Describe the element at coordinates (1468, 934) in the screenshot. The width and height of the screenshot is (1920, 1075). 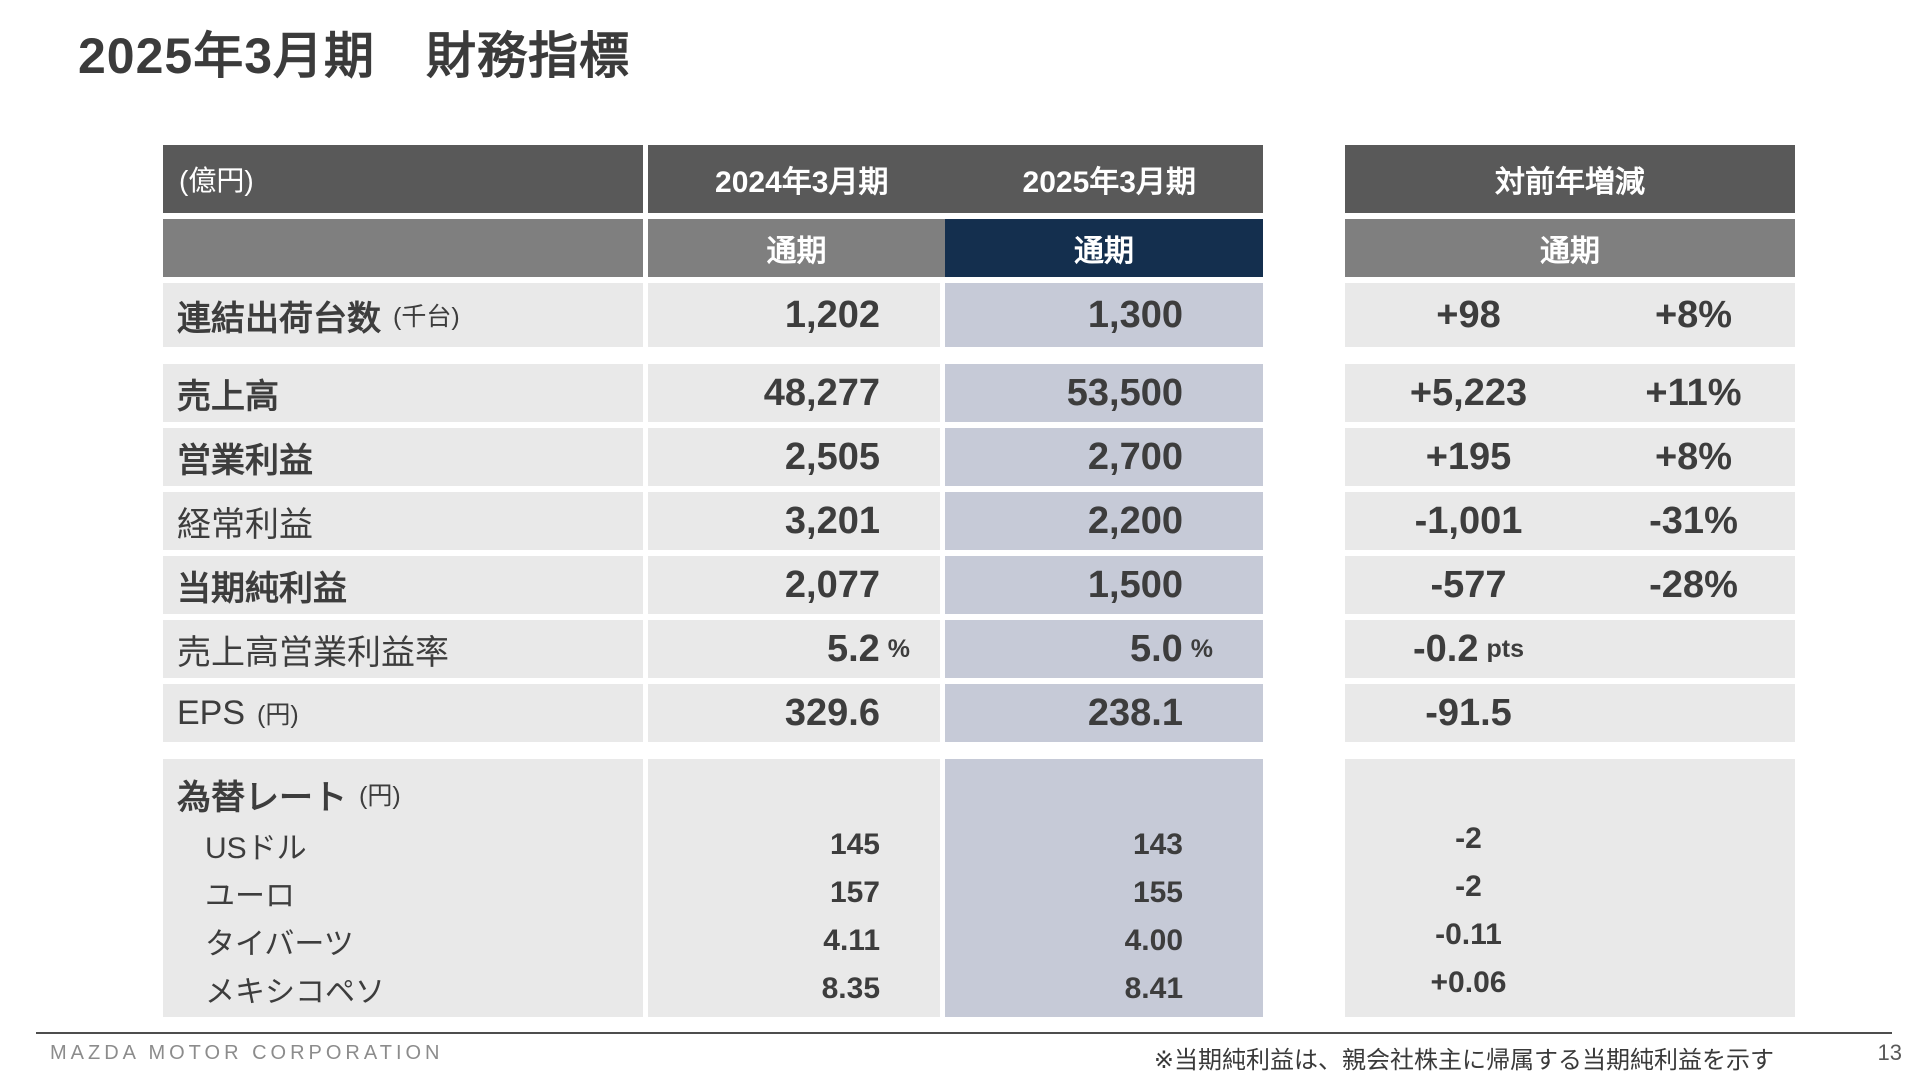
I see `fx-change-thb: -0.11` at that location.